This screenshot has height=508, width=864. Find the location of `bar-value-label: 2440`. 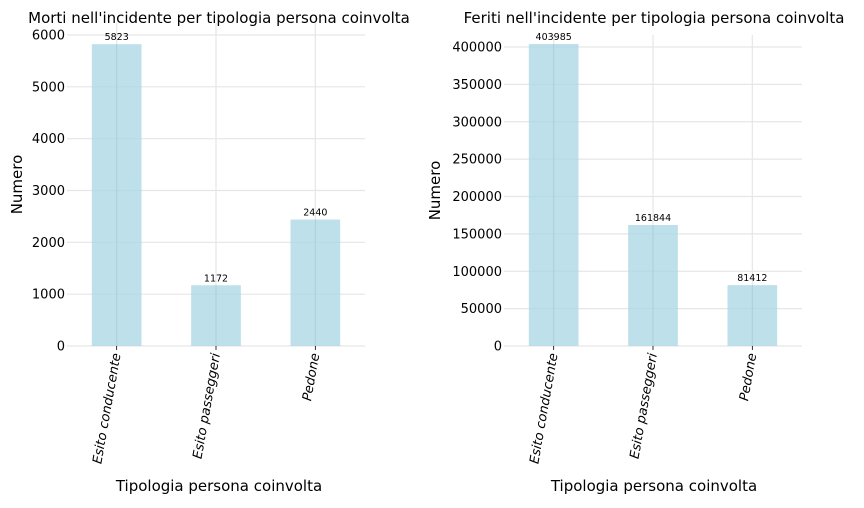

bar-value-label: 2440 is located at coordinates (315, 213).